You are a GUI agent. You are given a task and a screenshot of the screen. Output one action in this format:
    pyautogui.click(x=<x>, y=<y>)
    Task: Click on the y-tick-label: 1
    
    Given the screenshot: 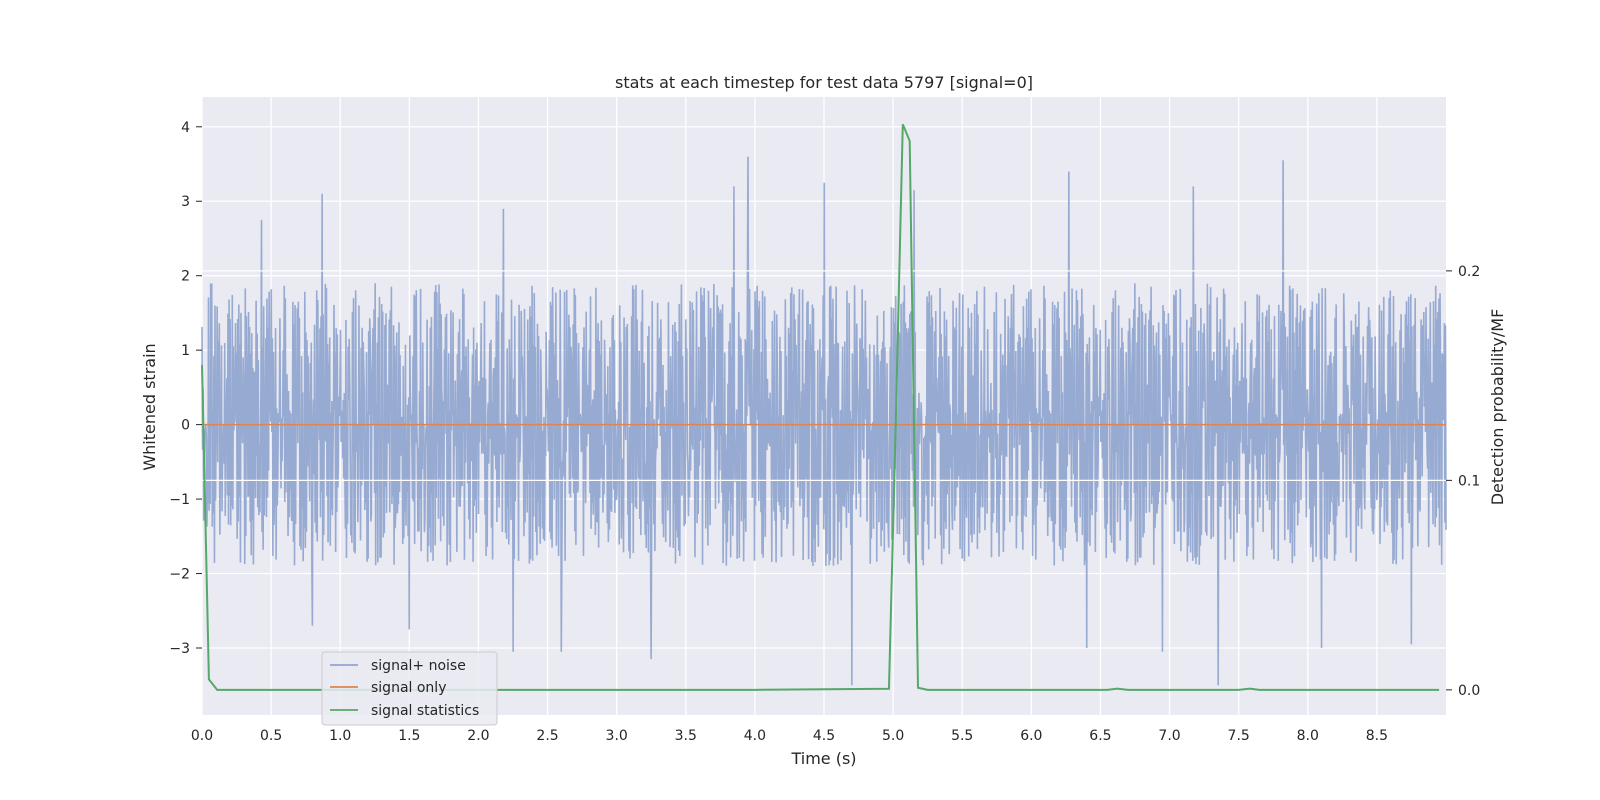 What is the action you would take?
    pyautogui.click(x=185, y=351)
    